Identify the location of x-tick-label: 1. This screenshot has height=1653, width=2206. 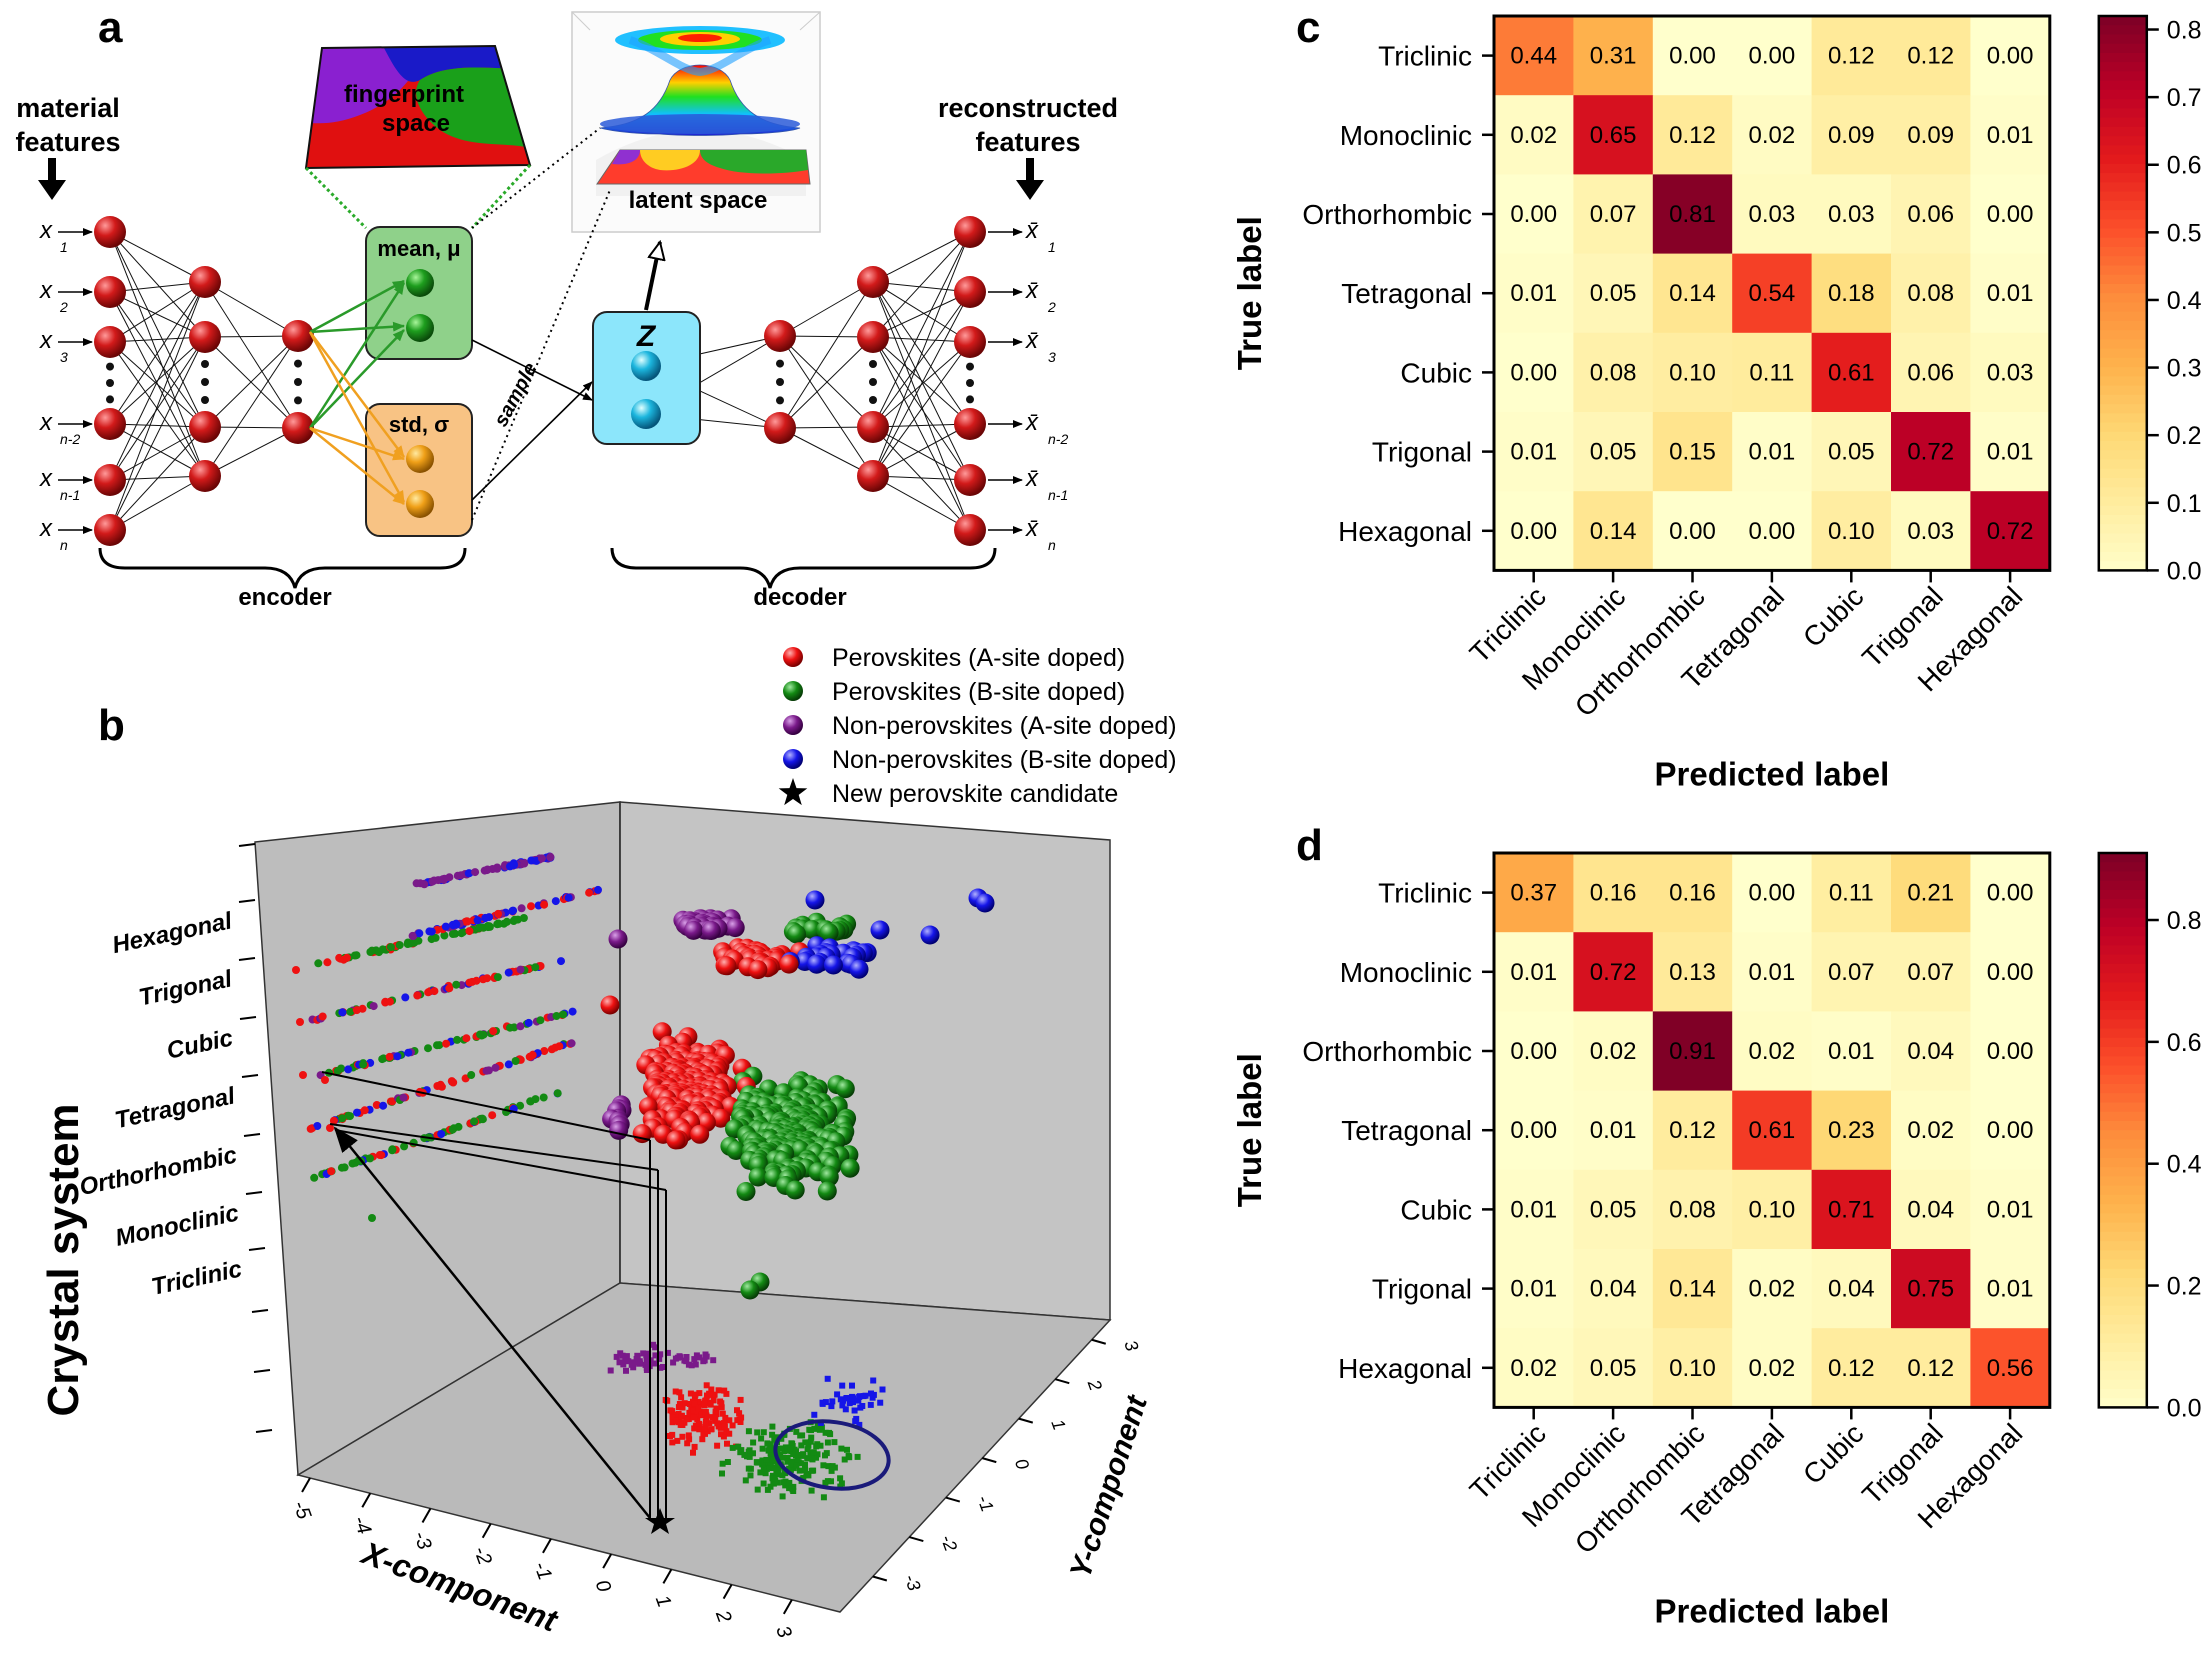
(663, 1601).